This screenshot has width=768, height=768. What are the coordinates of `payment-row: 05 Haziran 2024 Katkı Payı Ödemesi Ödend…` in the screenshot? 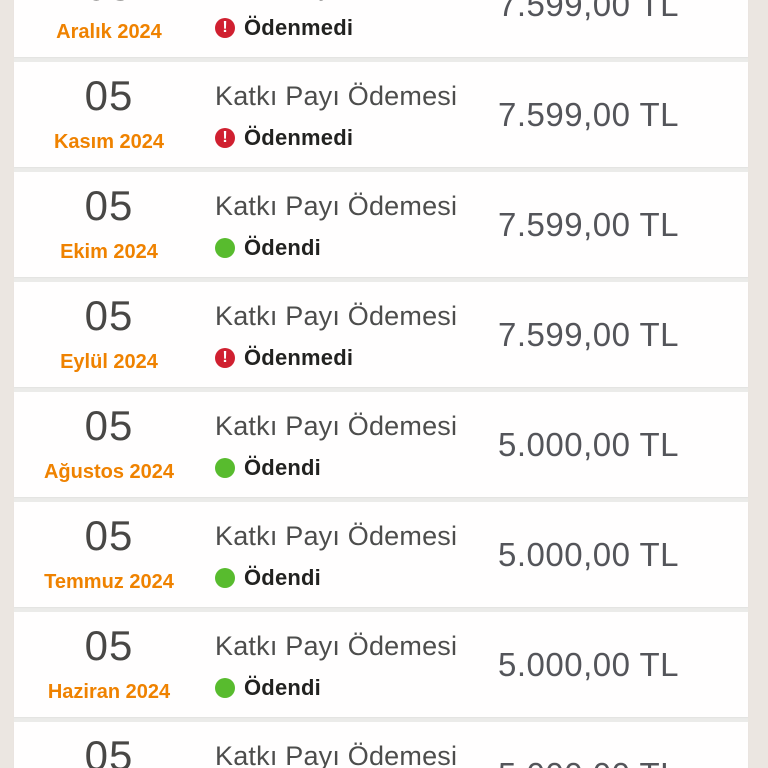 It's located at (381, 664).